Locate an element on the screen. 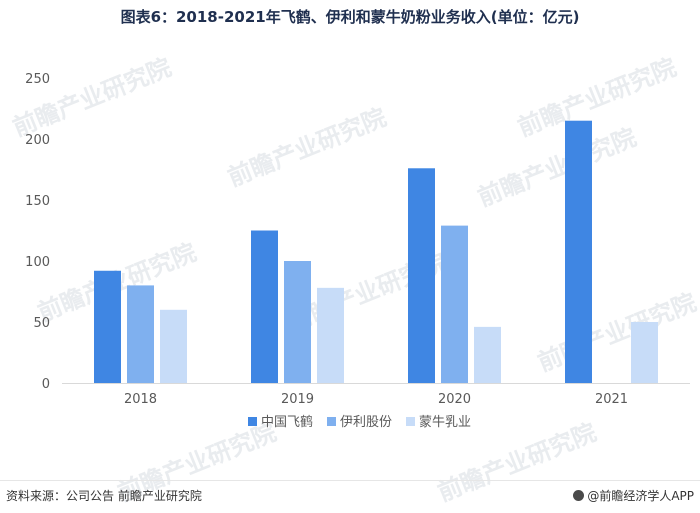  legend-label: 伊利股份 is located at coordinates (366, 422).